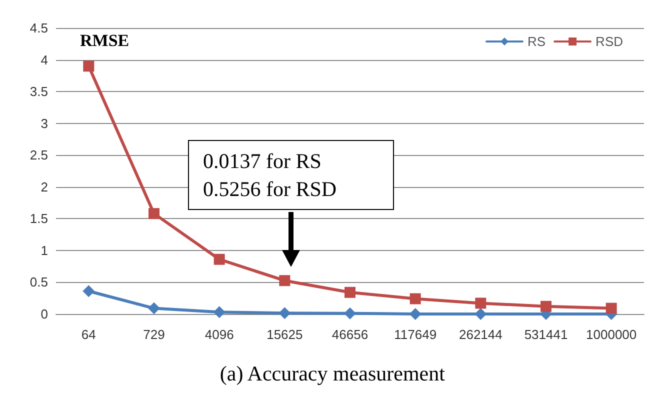  I want to click on y-tick-label: 0, so click(44, 314).